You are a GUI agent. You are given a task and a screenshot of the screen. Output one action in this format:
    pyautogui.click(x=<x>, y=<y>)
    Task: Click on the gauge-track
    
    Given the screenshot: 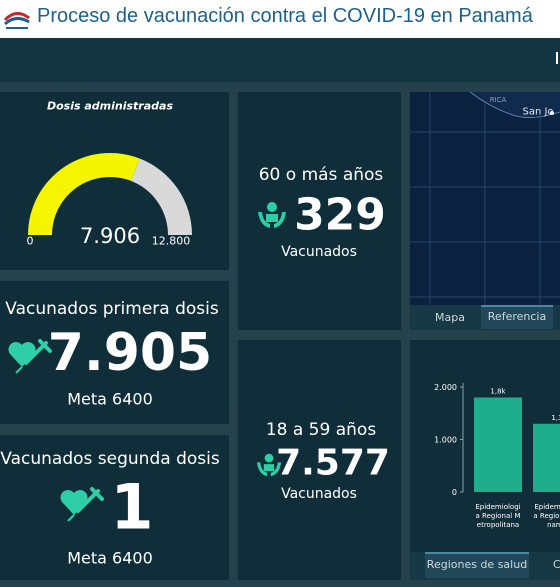 What is the action you would take?
    pyautogui.click(x=161, y=196)
    